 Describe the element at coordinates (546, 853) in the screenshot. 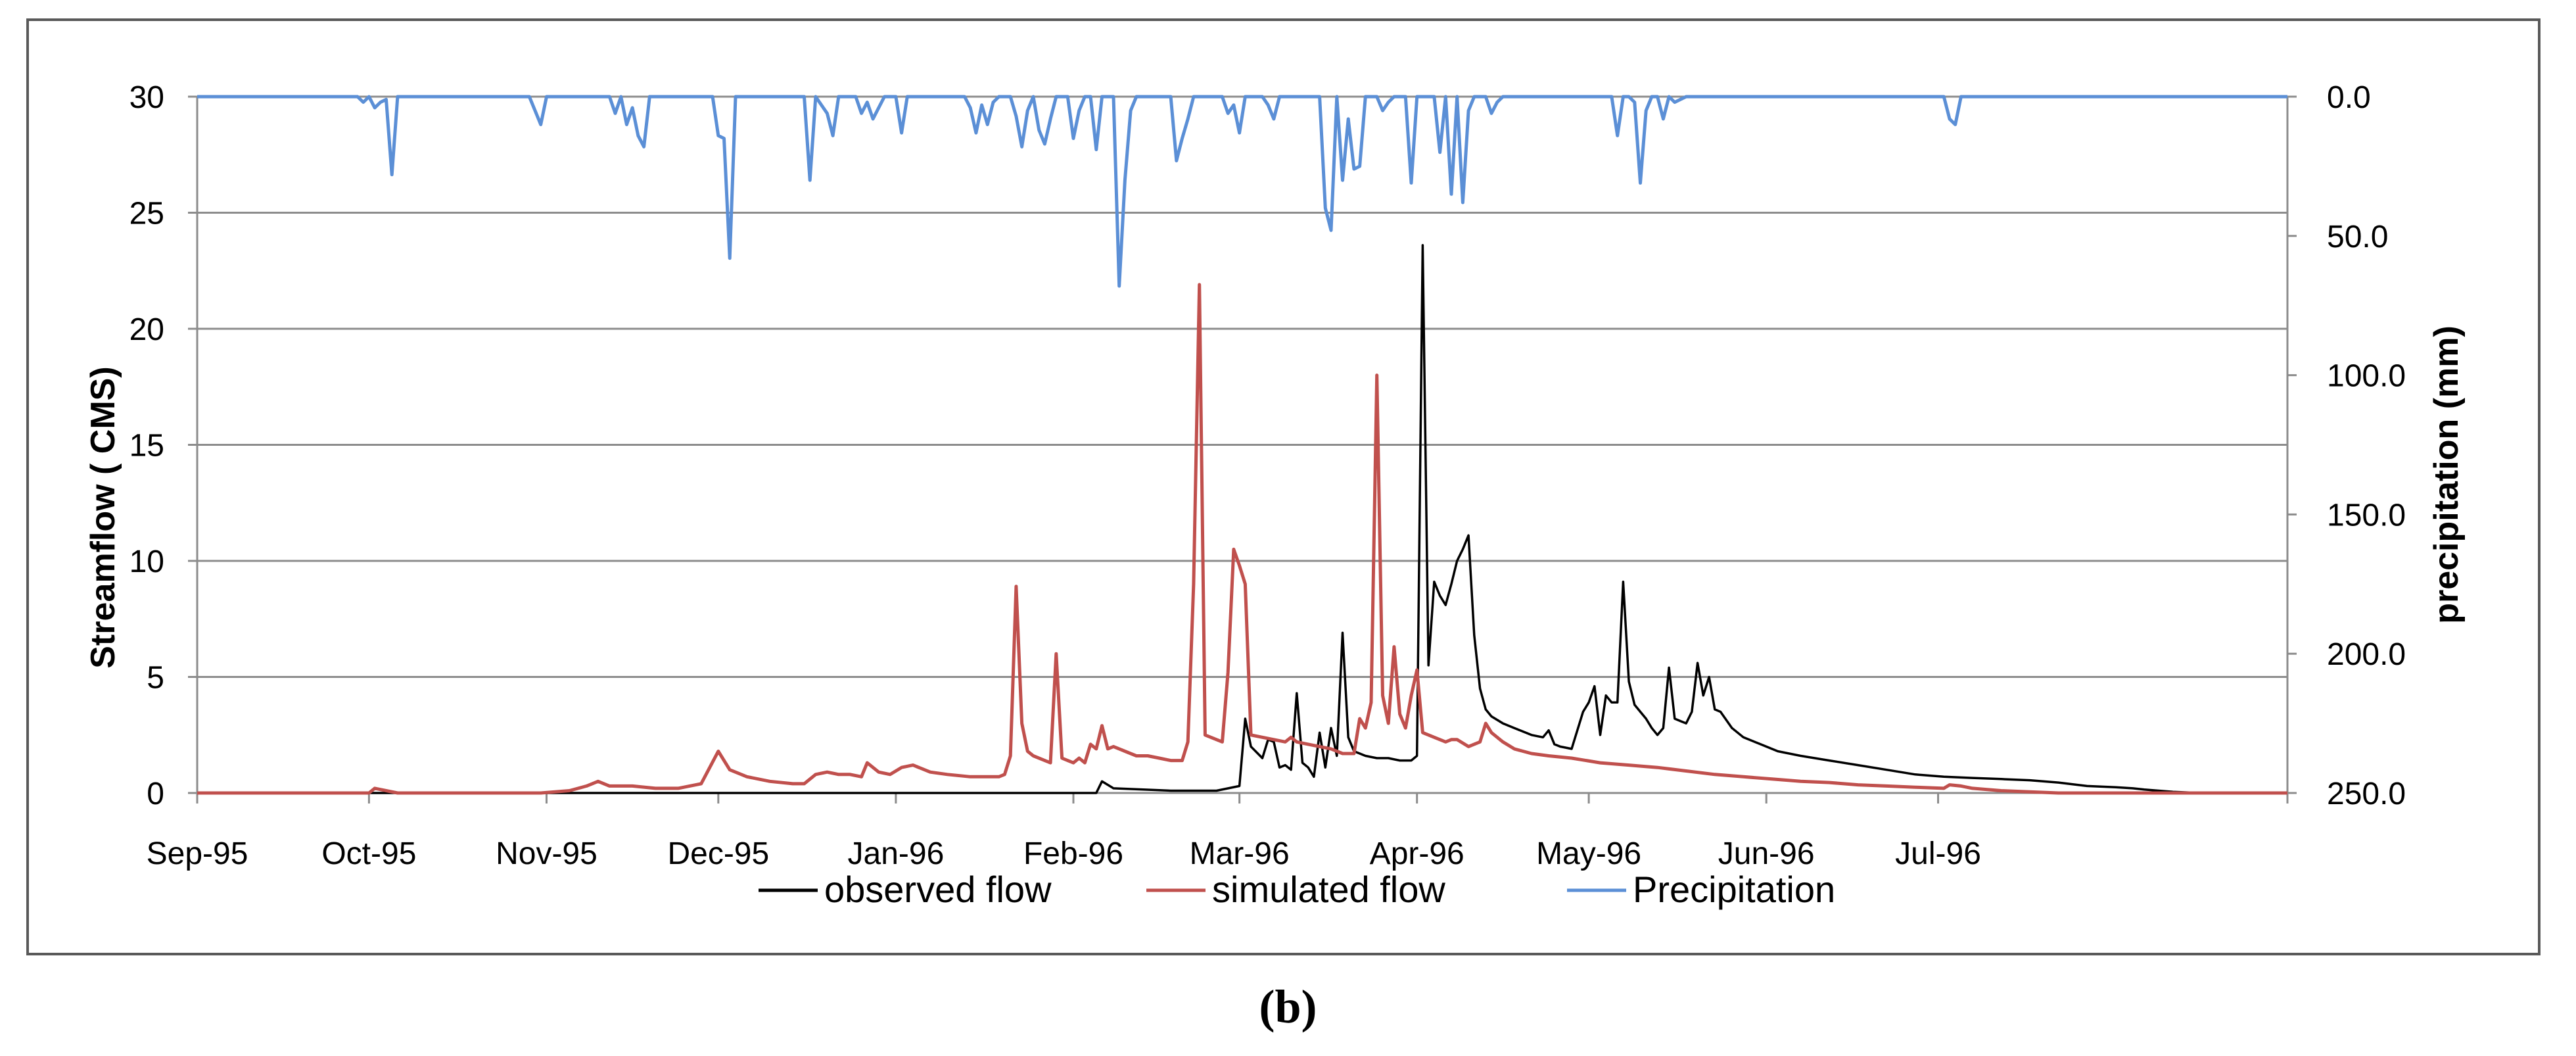

I see `x-tick-label: Nov-95` at that location.